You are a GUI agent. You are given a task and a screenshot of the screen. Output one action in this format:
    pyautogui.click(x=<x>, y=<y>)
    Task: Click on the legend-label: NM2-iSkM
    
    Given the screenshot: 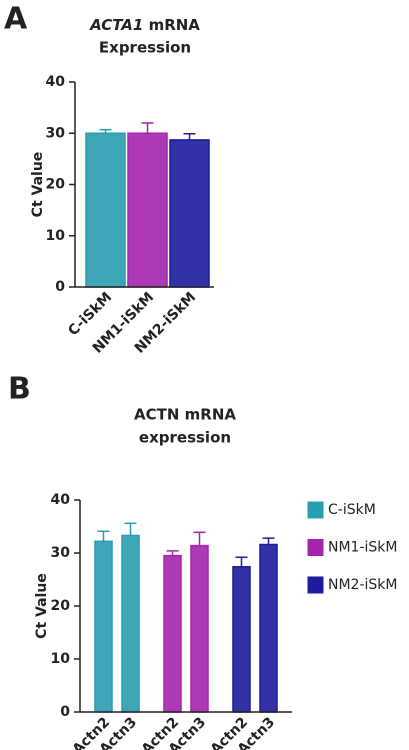 What is the action you would take?
    pyautogui.click(x=362, y=585)
    